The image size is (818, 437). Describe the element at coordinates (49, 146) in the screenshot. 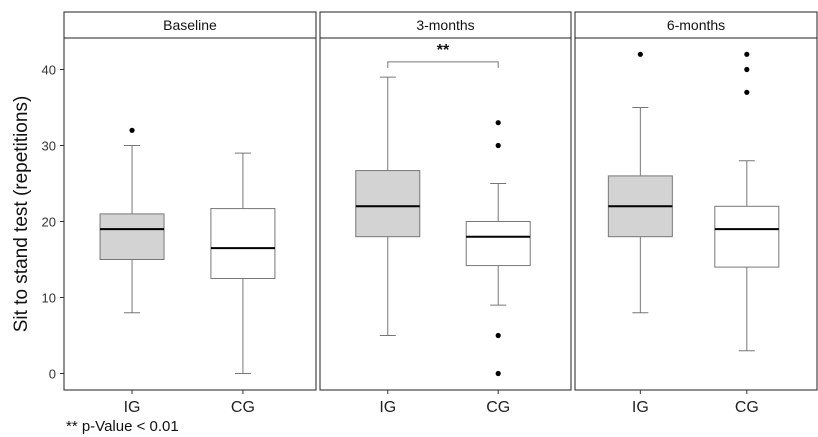

I see `y-tick-label: 30` at that location.